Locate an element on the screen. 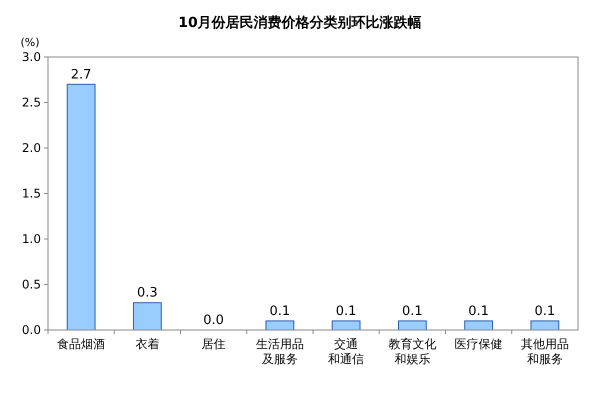 The width and height of the screenshot is (600, 393). data-label: 2.7 is located at coordinates (81, 74).